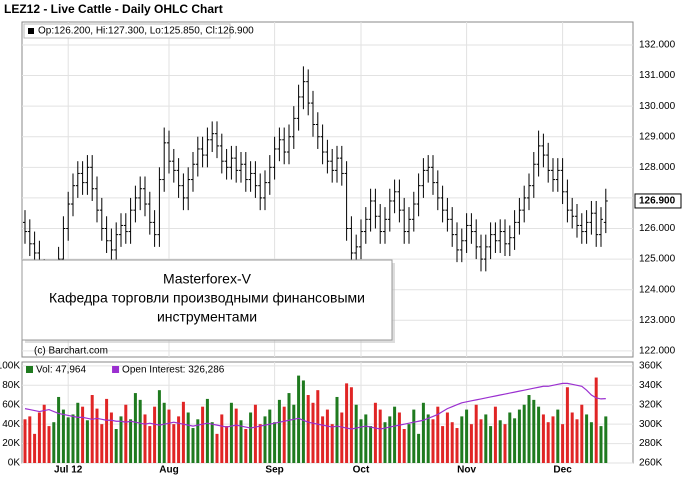 This screenshot has height=478, width=688. I want to click on overlay-line: инструментами, so click(207, 317).